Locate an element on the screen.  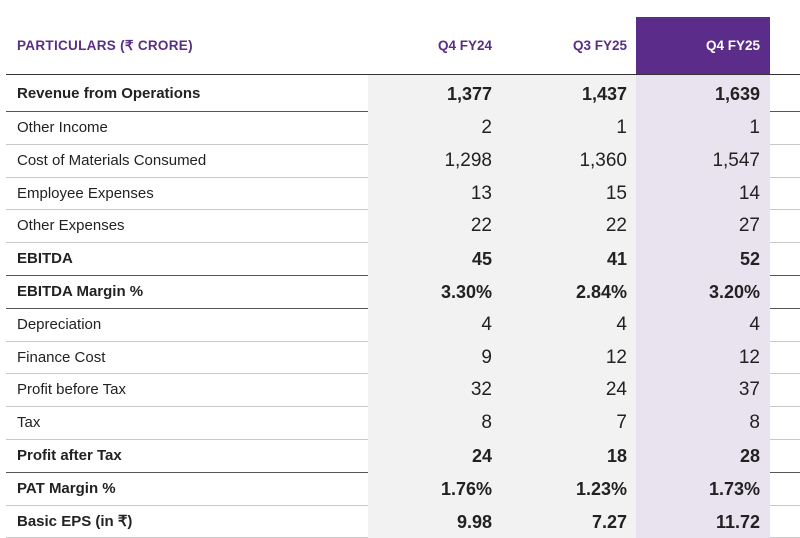
table-row: Tax 8 7 8 is located at coordinates (403, 423).